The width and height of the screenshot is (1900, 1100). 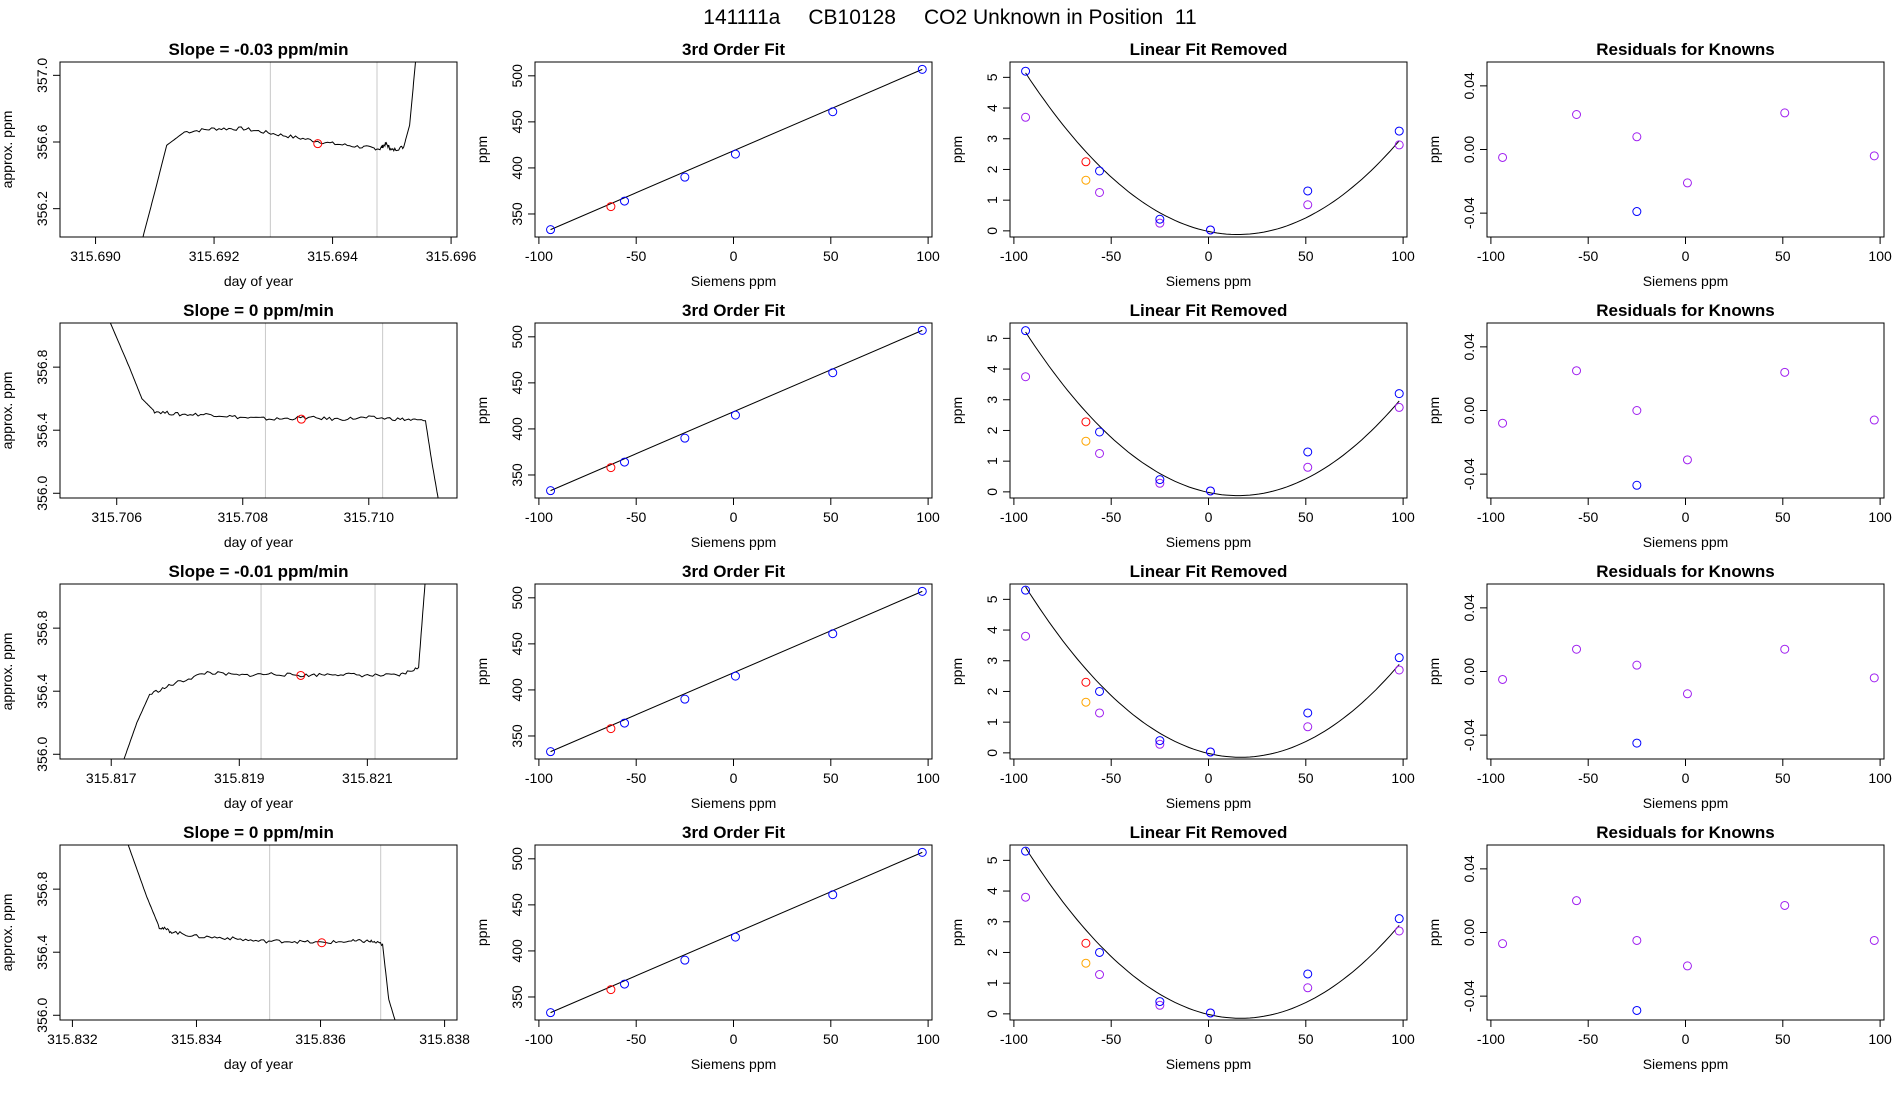 What do you see at coordinates (258, 310) in the screenshot?
I see `panel-title: Slope = 0 ppm/min` at bounding box center [258, 310].